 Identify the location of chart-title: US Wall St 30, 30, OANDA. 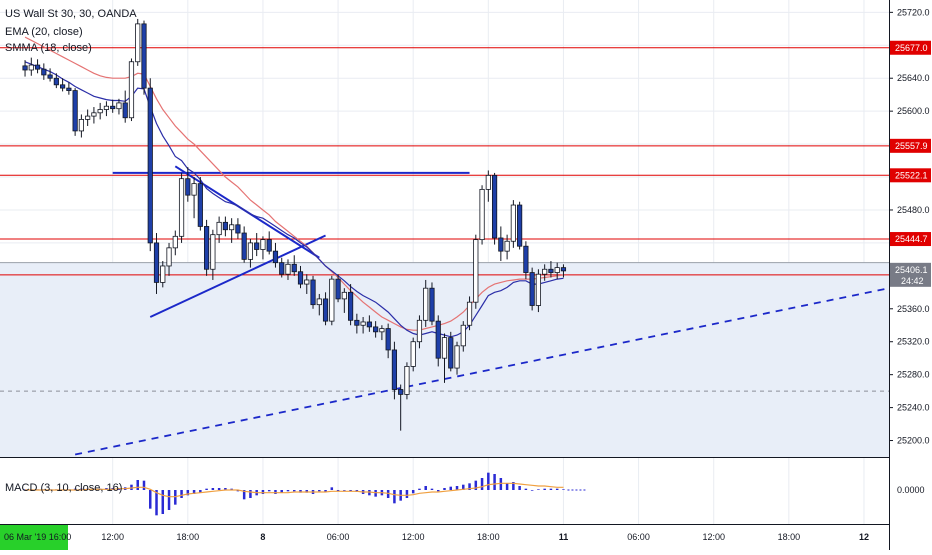
(71, 14).